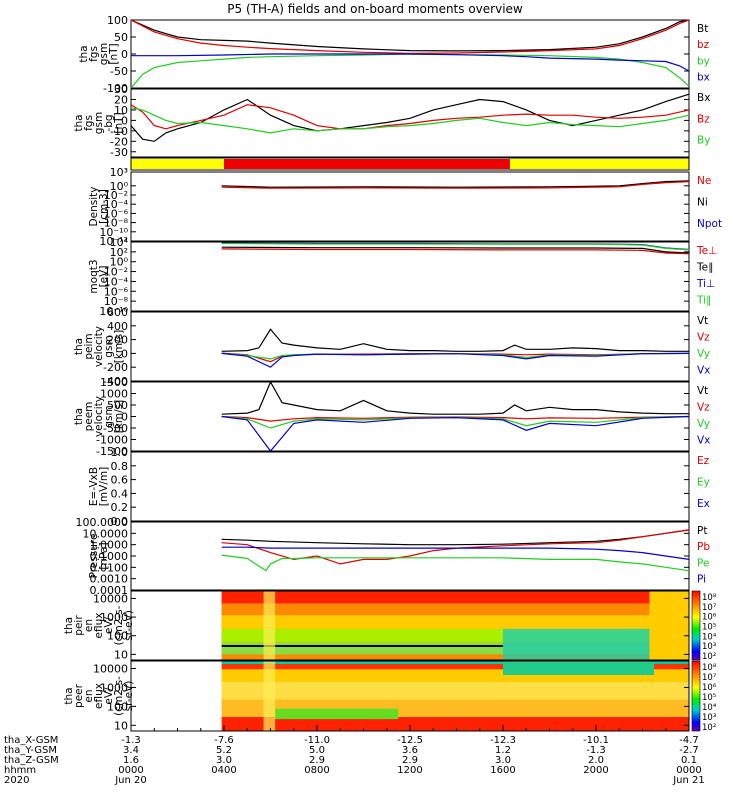  I want to click on x-tick-label: -11.0, so click(317, 740).